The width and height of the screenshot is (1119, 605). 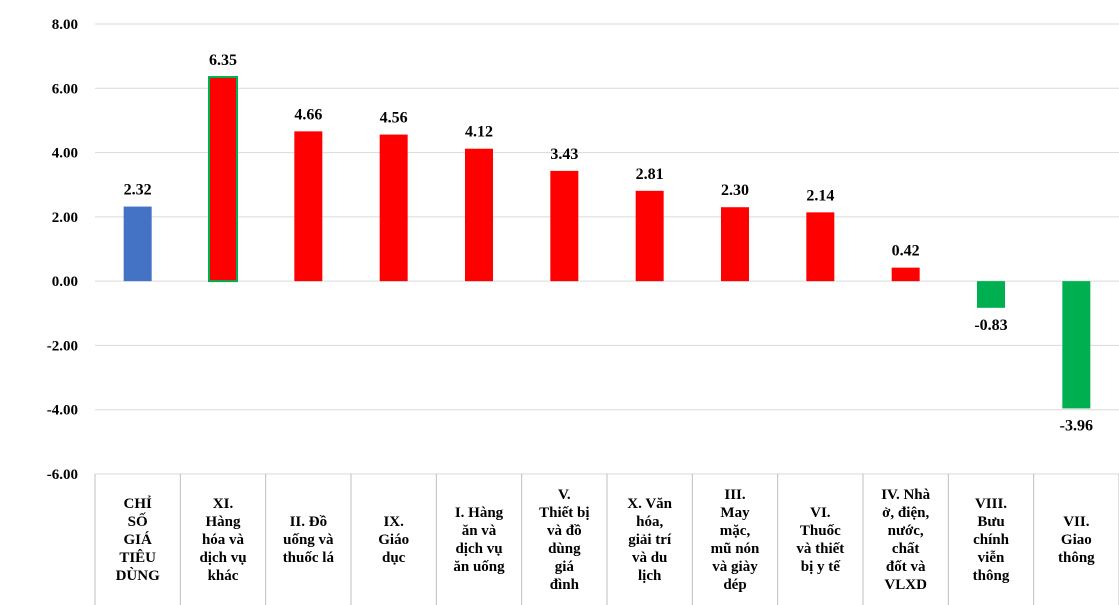 What do you see at coordinates (735, 540) in the screenshot?
I see `category-label: III. May mặc, mũ nón và giày dép` at bounding box center [735, 540].